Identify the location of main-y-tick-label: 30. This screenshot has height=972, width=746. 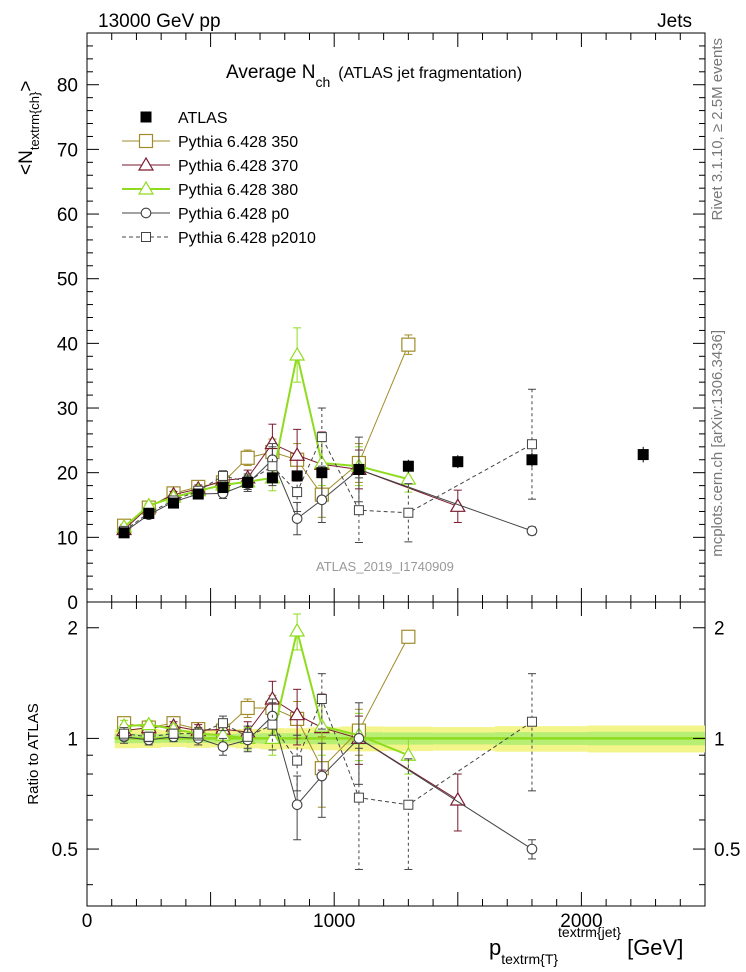
(67, 409).